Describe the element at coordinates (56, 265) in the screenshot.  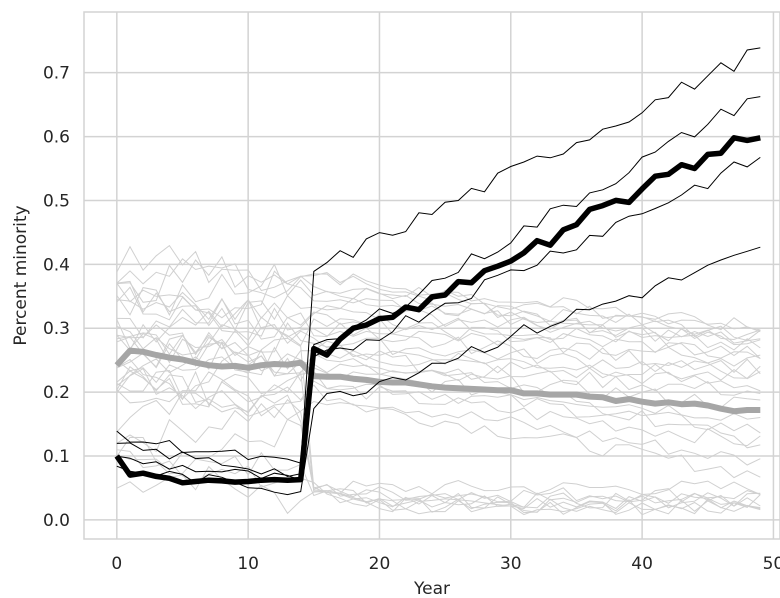
I see `y-tick-label: 0.4` at that location.